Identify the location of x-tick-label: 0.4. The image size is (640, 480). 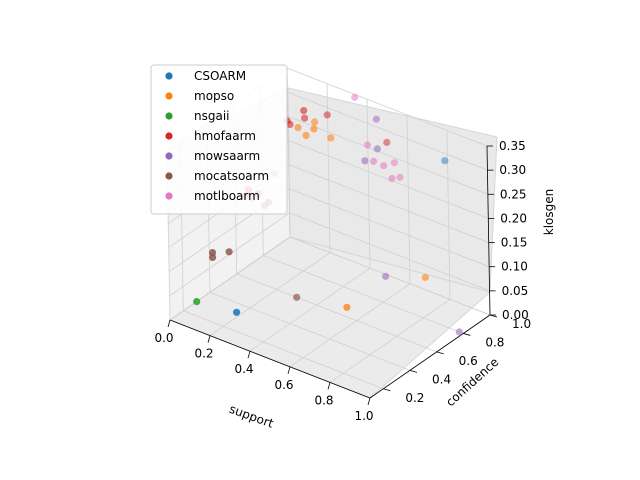
(243, 369).